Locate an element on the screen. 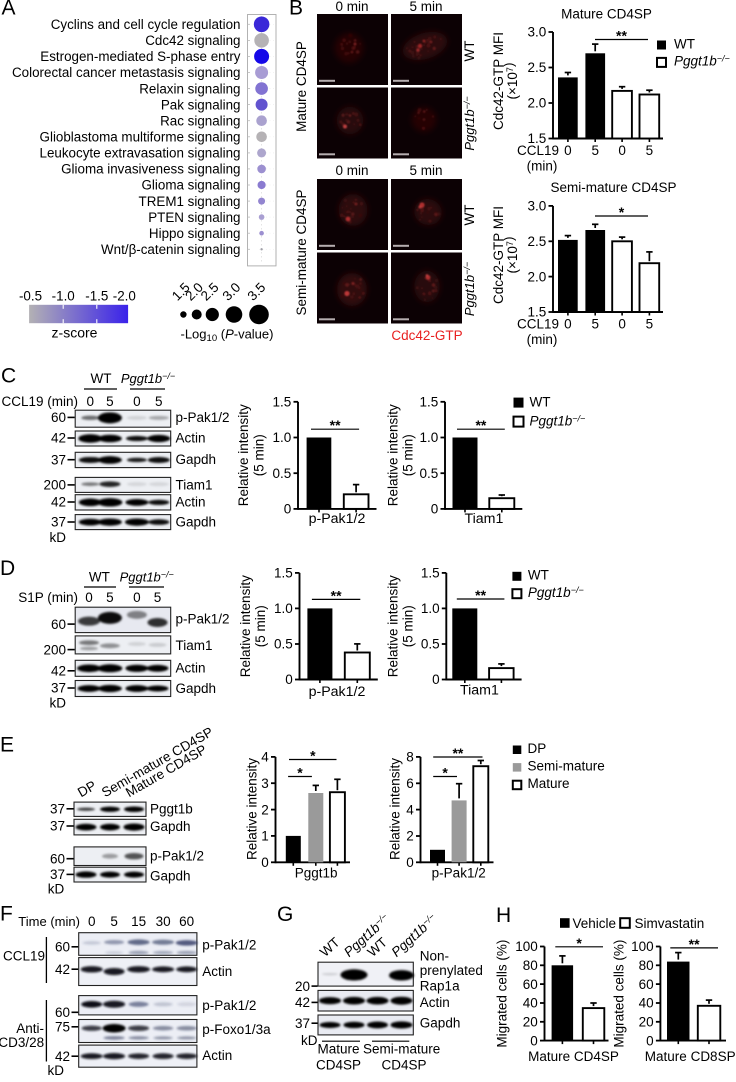 The image size is (736, 1082). svg-text: 40 is located at coordinates (530, 1003).